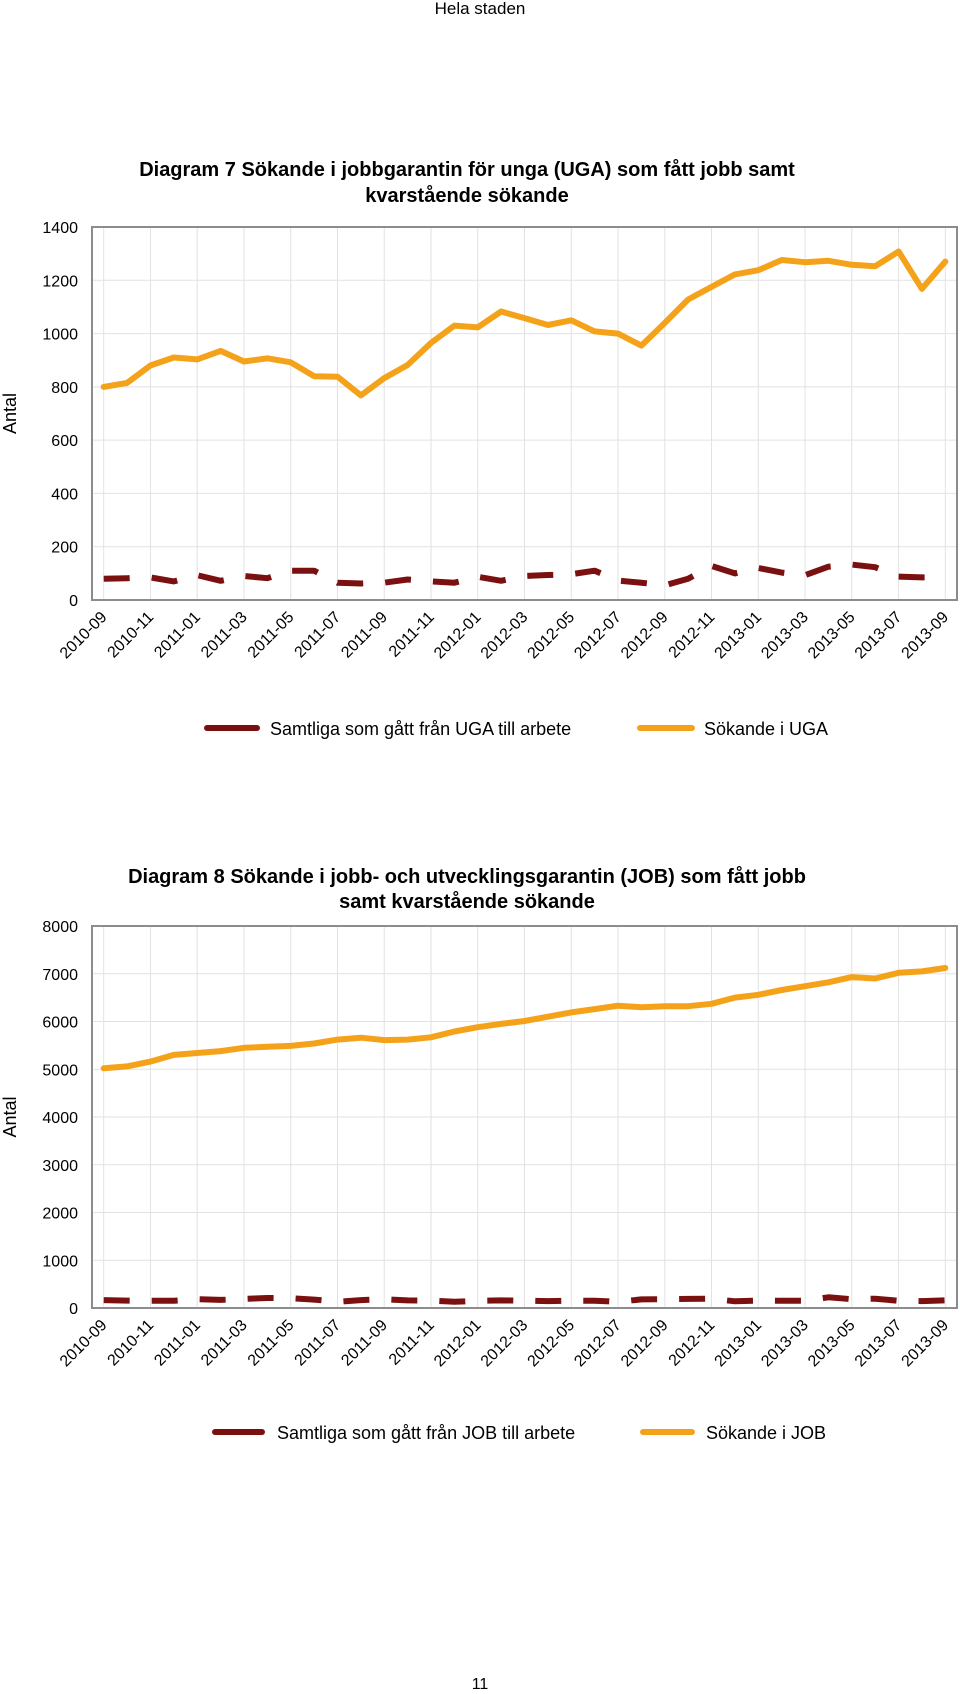 The width and height of the screenshot is (960, 1694). Describe the element at coordinates (480, 1684) in the screenshot. I see `page-number: 11` at that location.